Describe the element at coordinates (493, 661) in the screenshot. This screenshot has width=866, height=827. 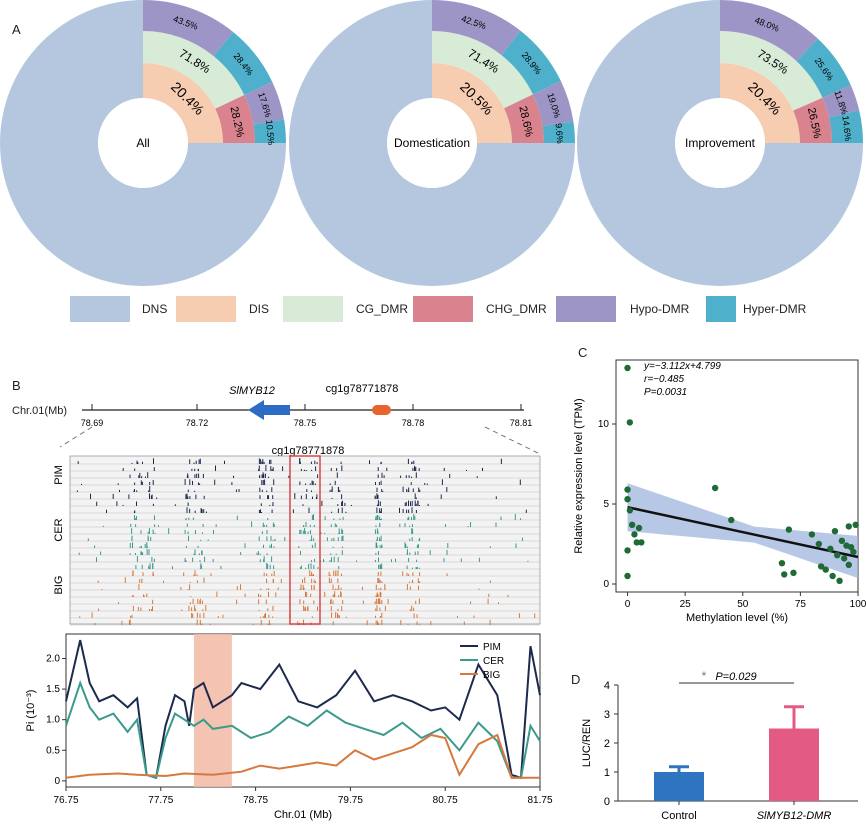
I see `pi-legend-label: CER` at that location.